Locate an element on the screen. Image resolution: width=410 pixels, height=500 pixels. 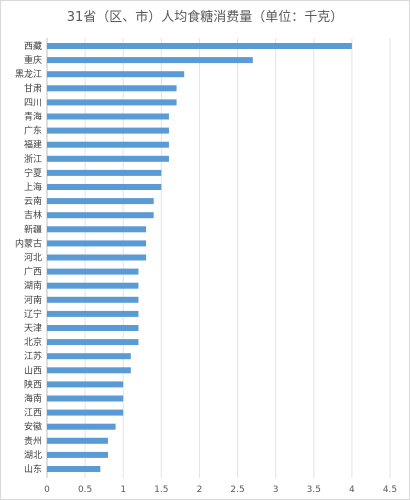
category-label: 广东 is located at coordinates (33, 131).